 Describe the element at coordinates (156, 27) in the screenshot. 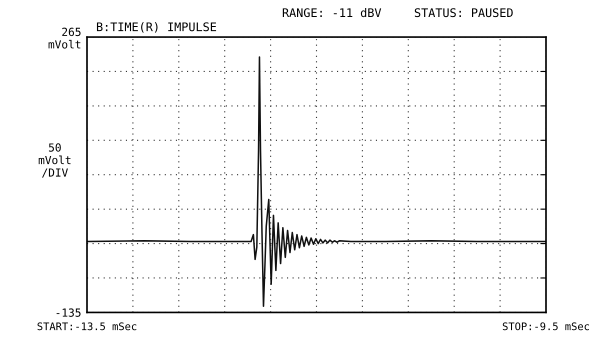

I see `chart-title: B:TIME(R) IMPULSE` at that location.